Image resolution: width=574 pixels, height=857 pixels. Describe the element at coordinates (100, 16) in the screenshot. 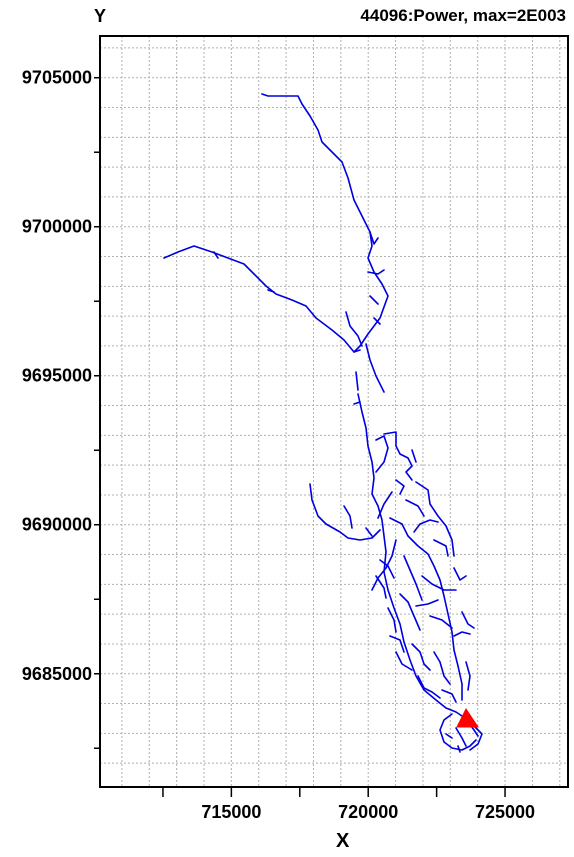

I see `y-axis-title: Y` at that location.